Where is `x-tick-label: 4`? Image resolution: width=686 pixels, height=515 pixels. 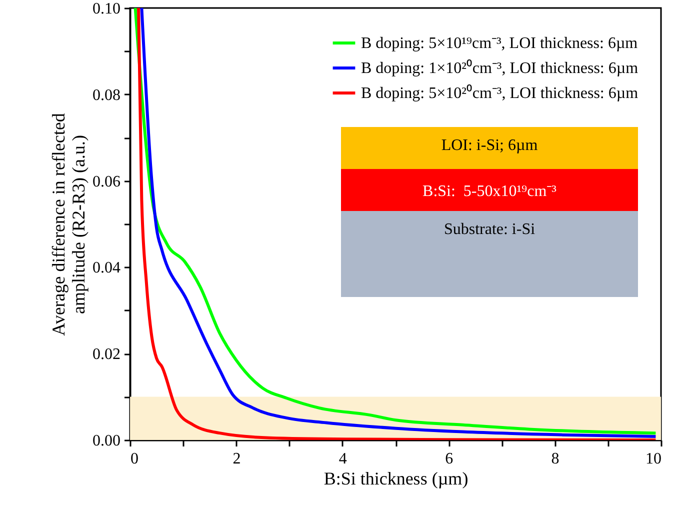
x-tick-label: 4 is located at coordinates (342, 459).